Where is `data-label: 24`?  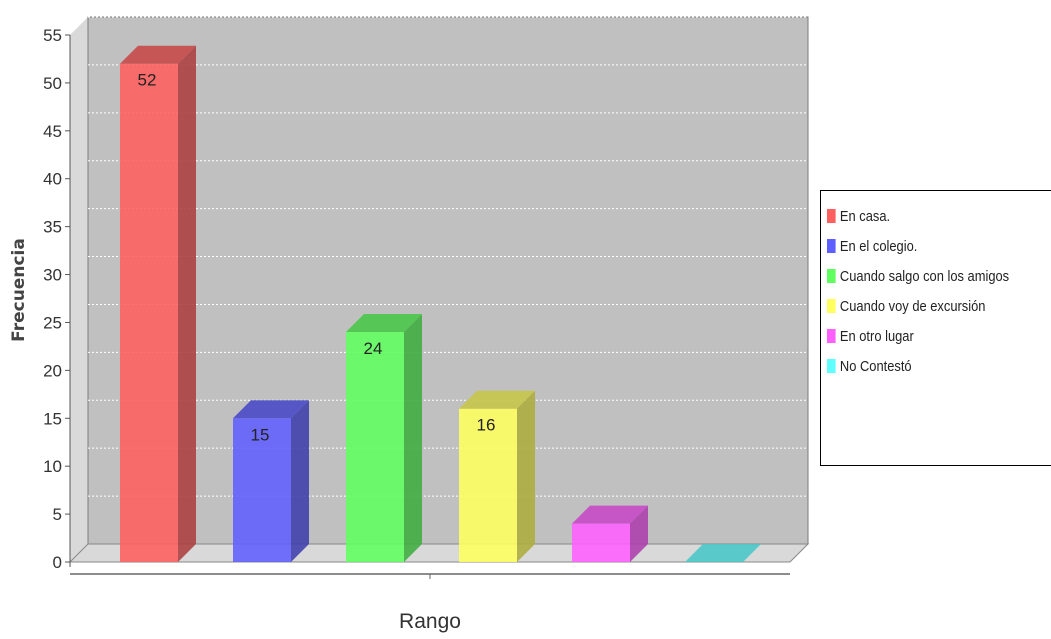
data-label: 24 is located at coordinates (373, 348).